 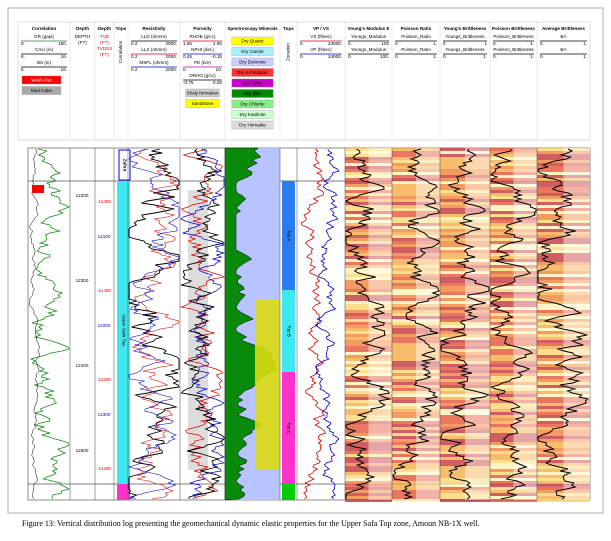 What do you see at coordinates (384, 56) in the screenshot?
I see `curve-max: 100.` at bounding box center [384, 56].